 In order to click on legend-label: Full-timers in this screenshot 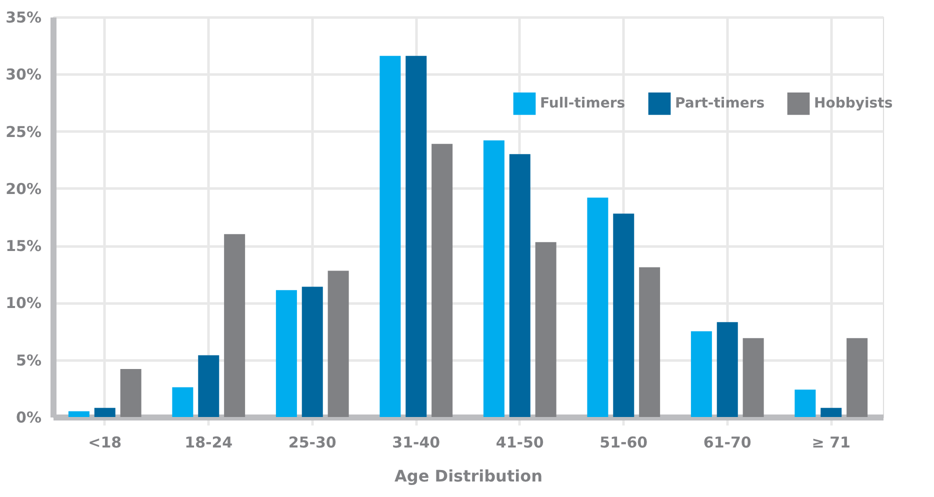, I will do `click(583, 104)`.